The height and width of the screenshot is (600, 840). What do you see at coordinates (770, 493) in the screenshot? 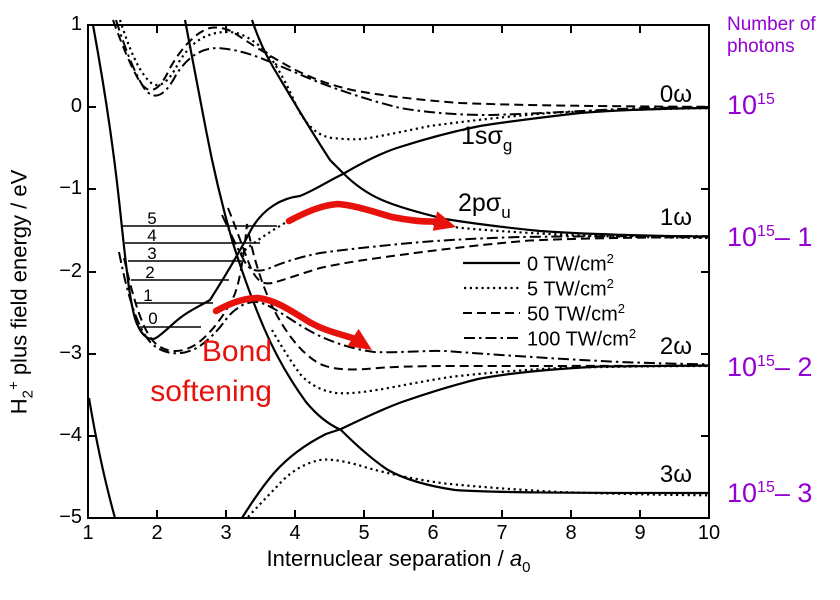
I see `photon-count-3w: 1015– 3` at bounding box center [770, 493].